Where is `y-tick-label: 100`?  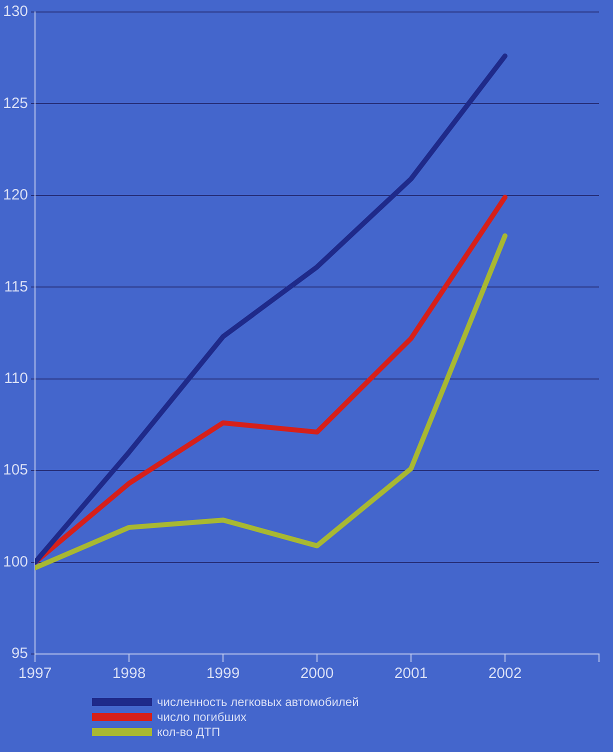
y-tick-label: 100 is located at coordinates (15, 561).